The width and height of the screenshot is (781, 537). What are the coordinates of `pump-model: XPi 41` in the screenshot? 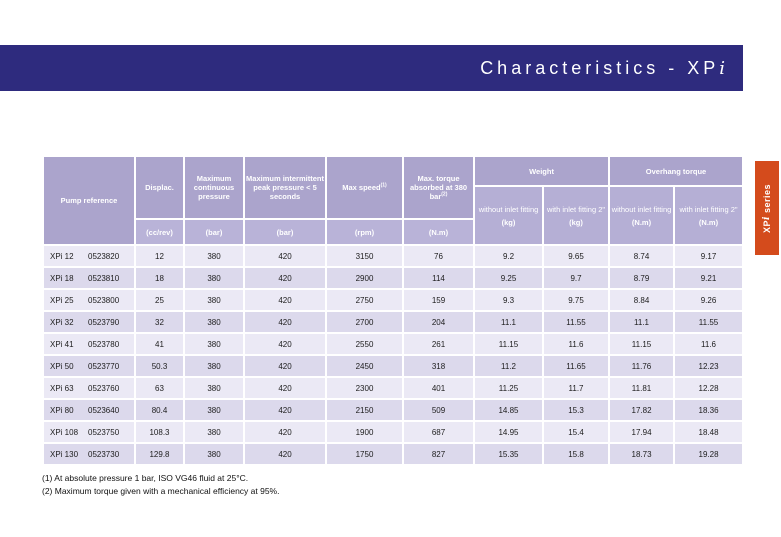 It's located at (62, 344).